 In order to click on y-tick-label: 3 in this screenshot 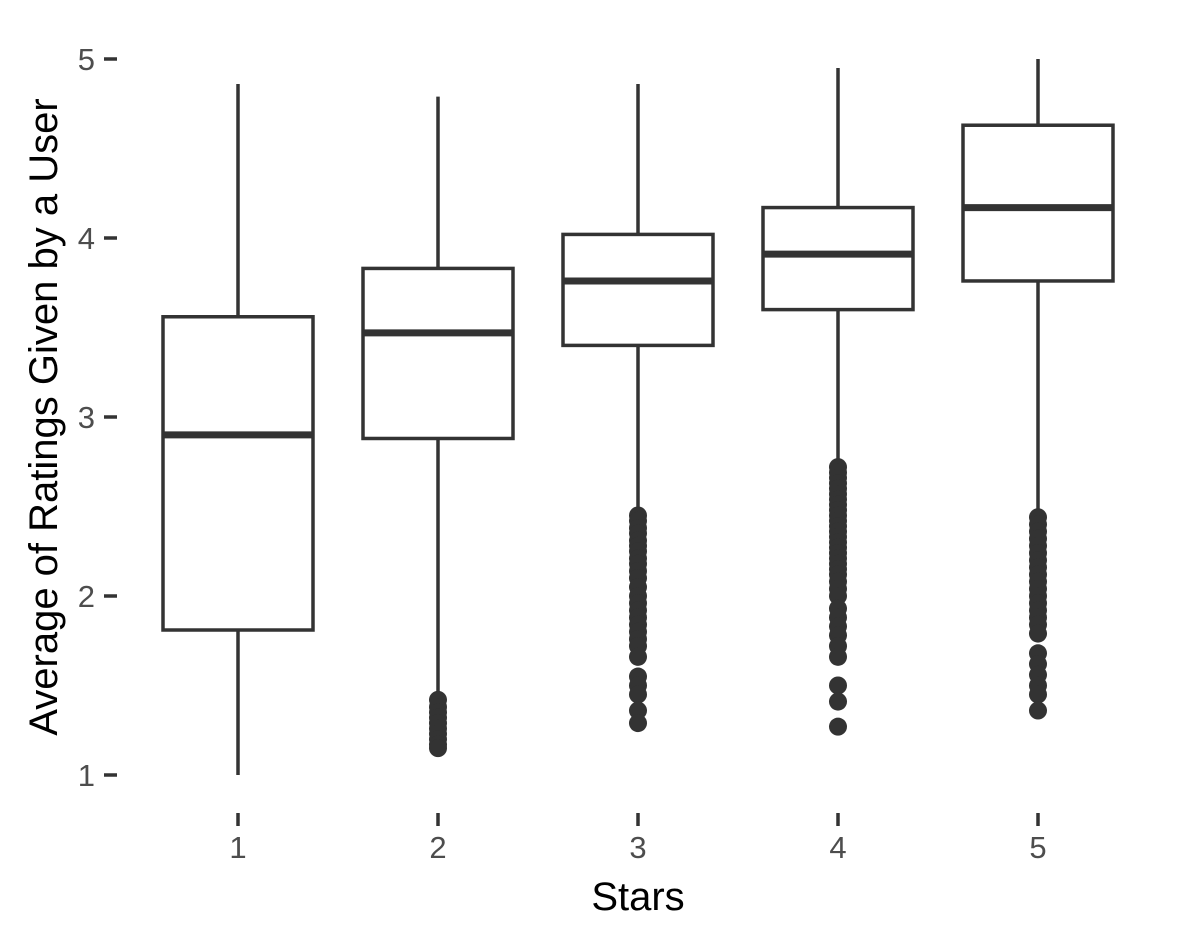, I will do `click(86, 417)`.